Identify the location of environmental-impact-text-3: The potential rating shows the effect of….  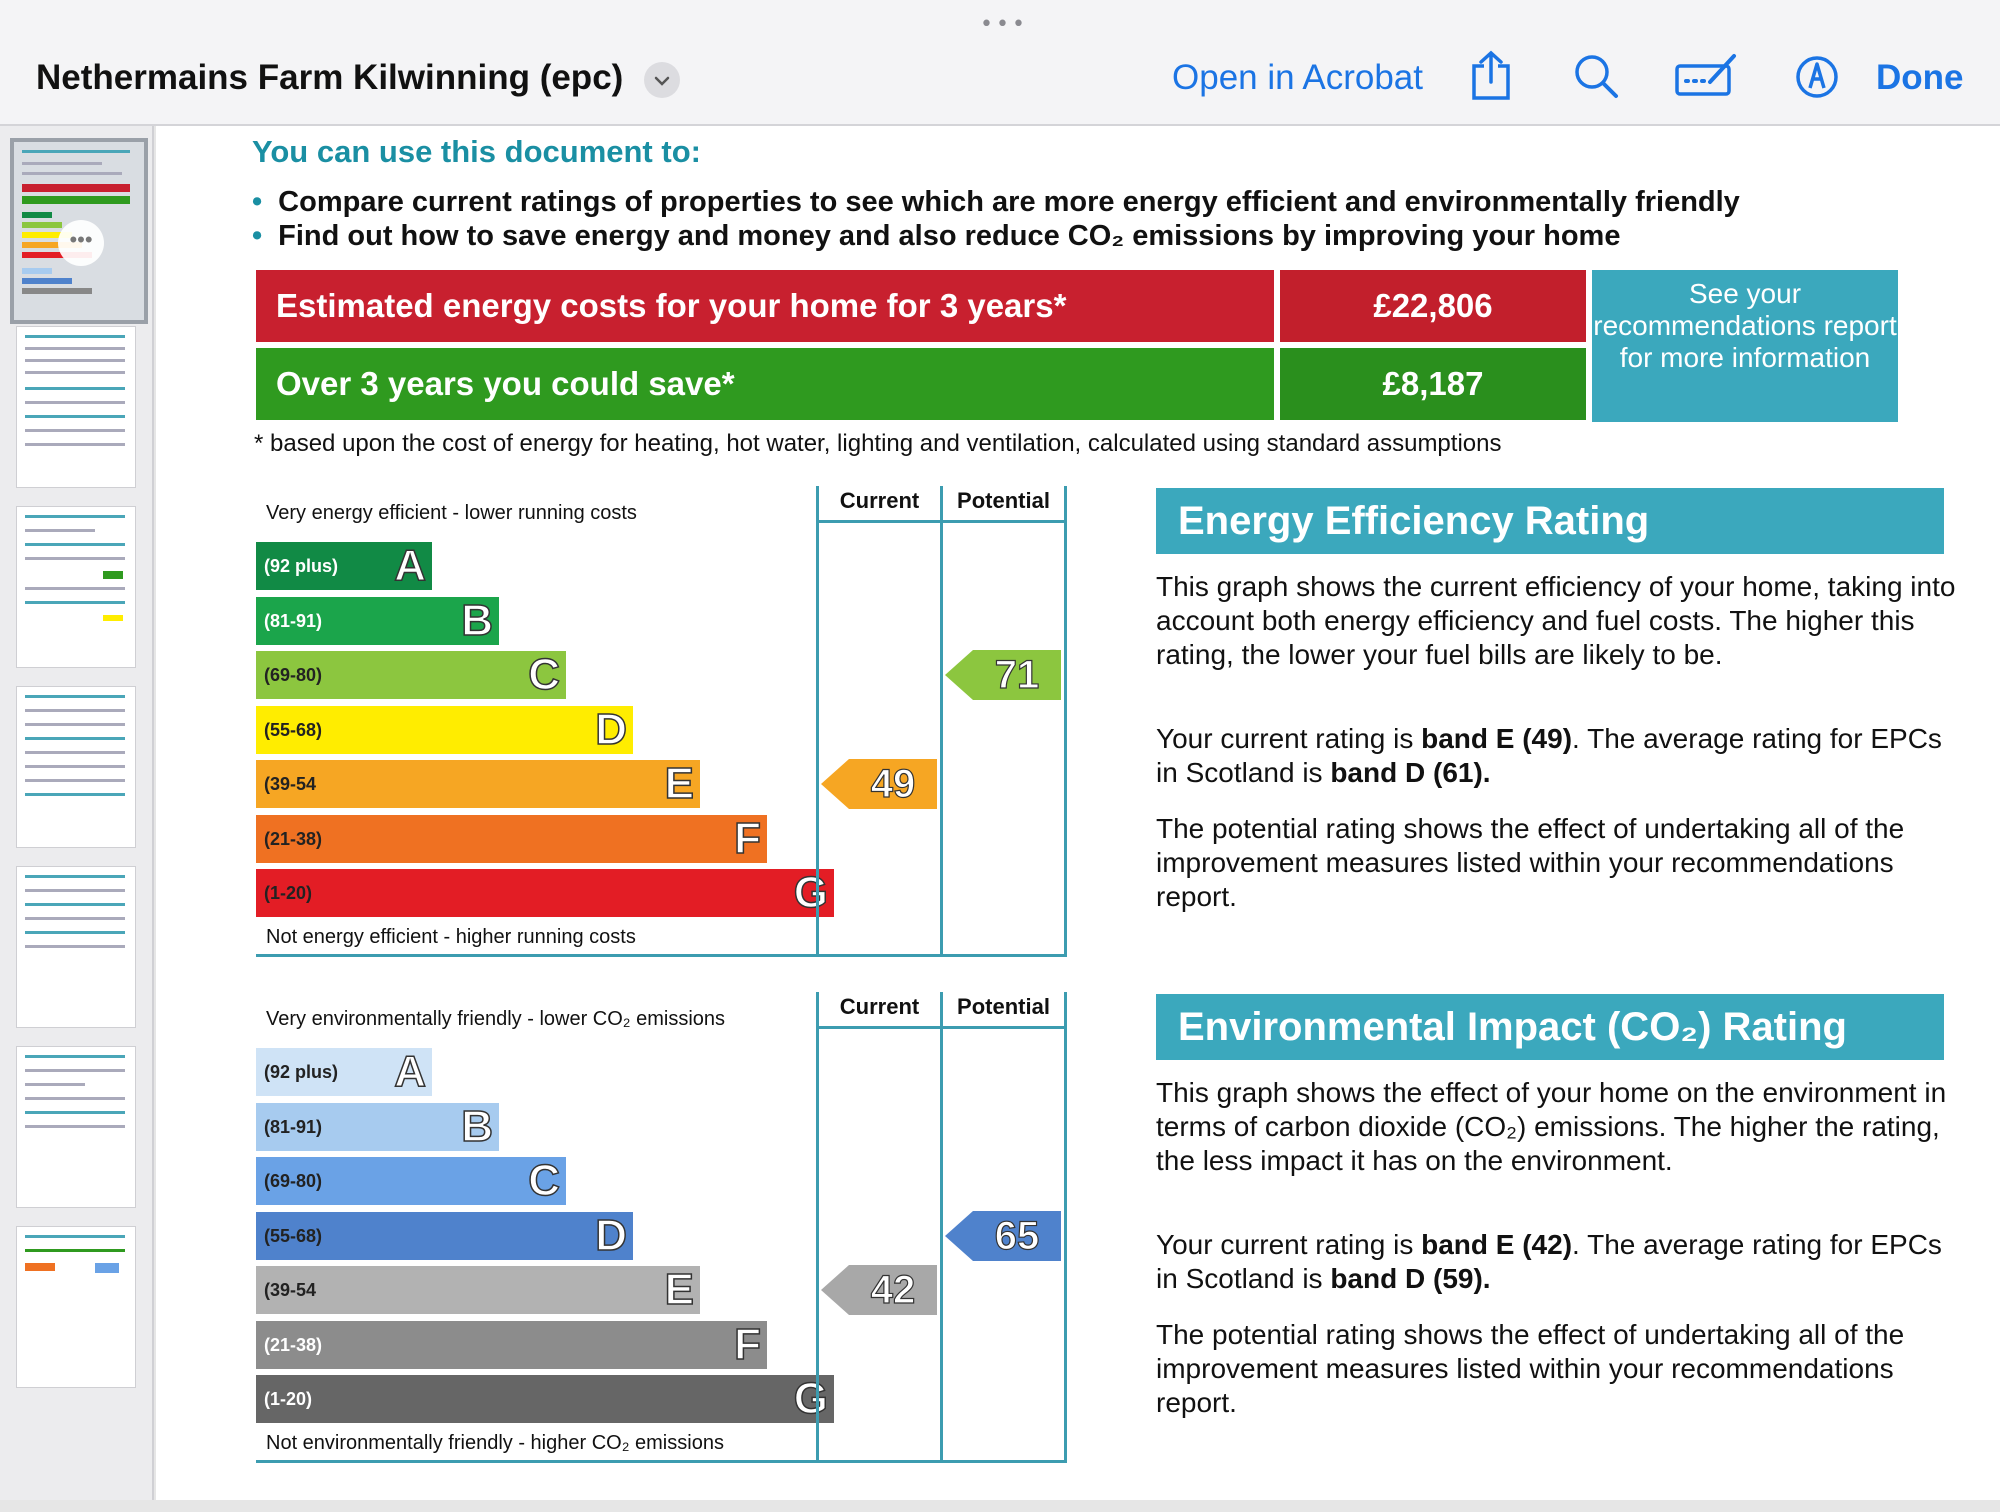
(1530, 1368).